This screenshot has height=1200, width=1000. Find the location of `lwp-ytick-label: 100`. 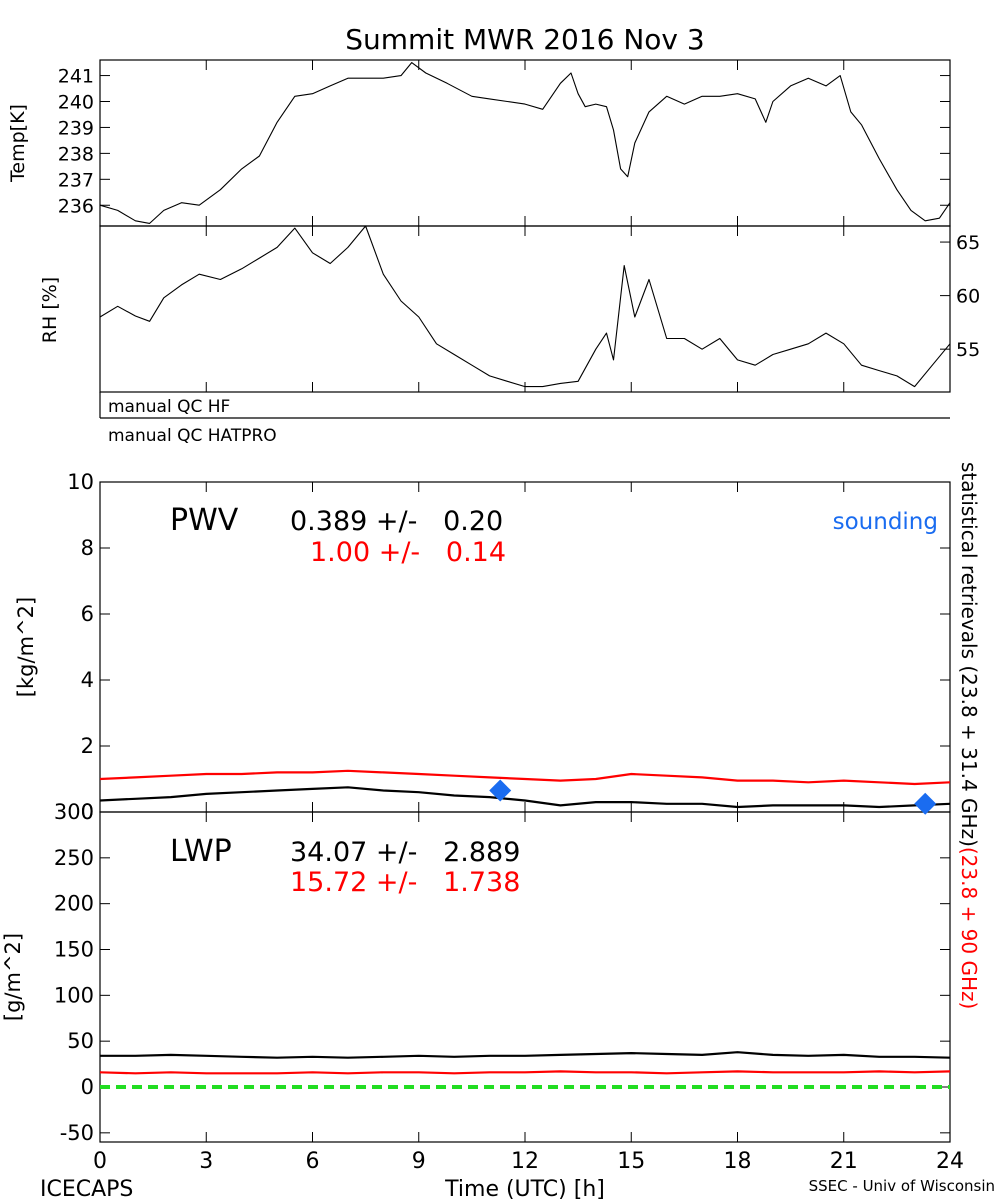

lwp-ytick-label: 100 is located at coordinates (74, 995).